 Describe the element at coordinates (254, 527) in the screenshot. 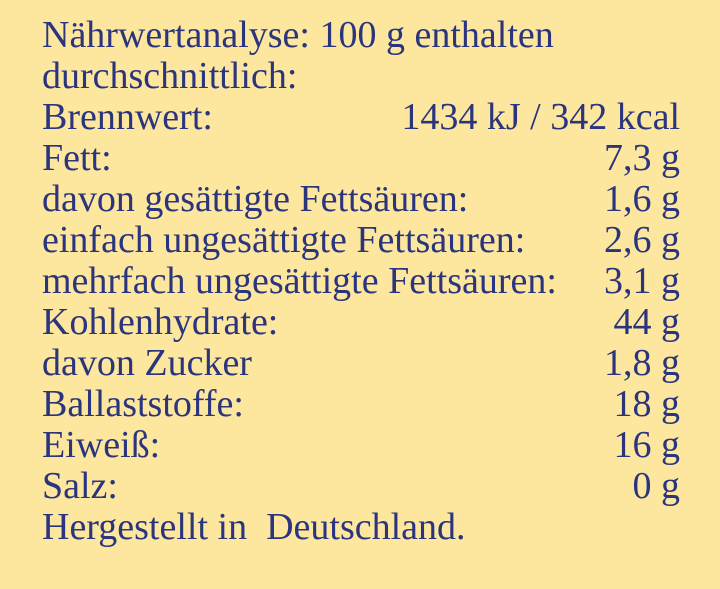

I see `origin-text: Hergestellt in Deutschland.` at that location.